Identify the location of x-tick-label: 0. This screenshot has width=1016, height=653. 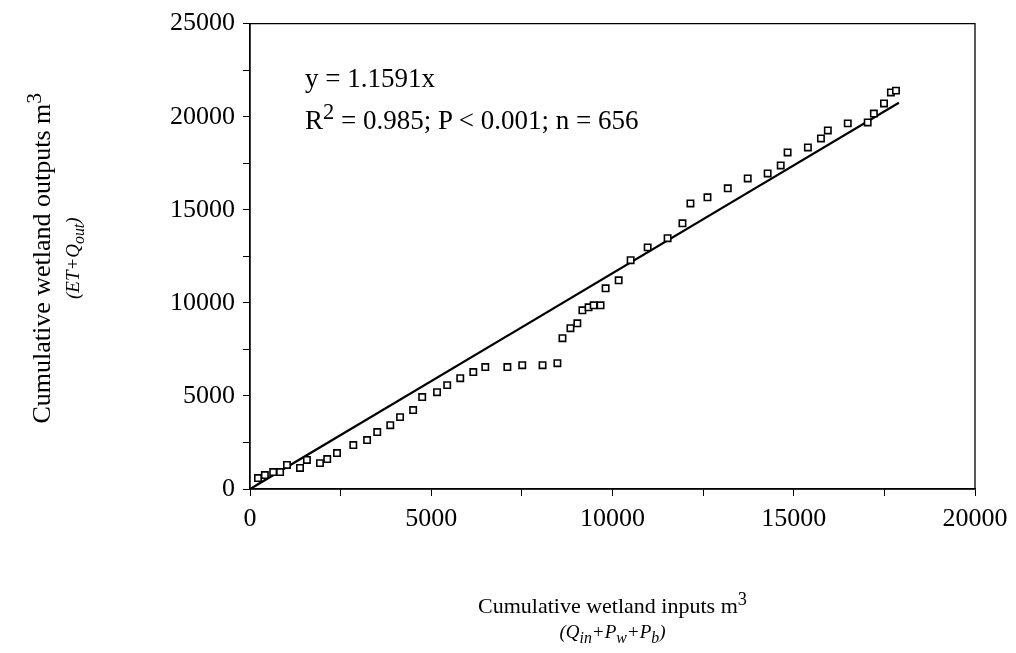
(250, 518).